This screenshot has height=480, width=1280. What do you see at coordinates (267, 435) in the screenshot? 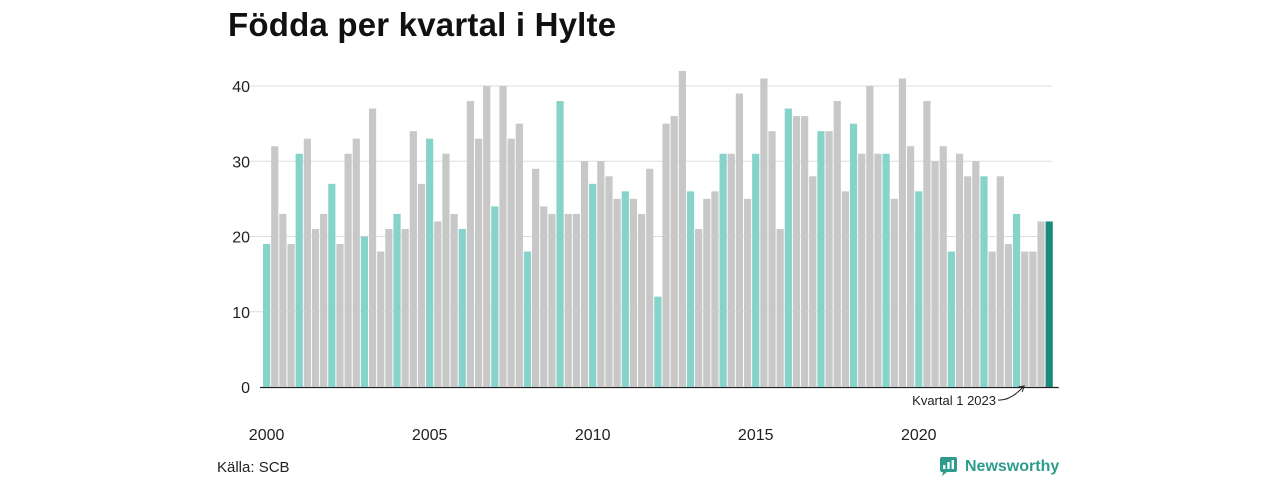
I see `x-tick-label: 2000` at bounding box center [267, 435].